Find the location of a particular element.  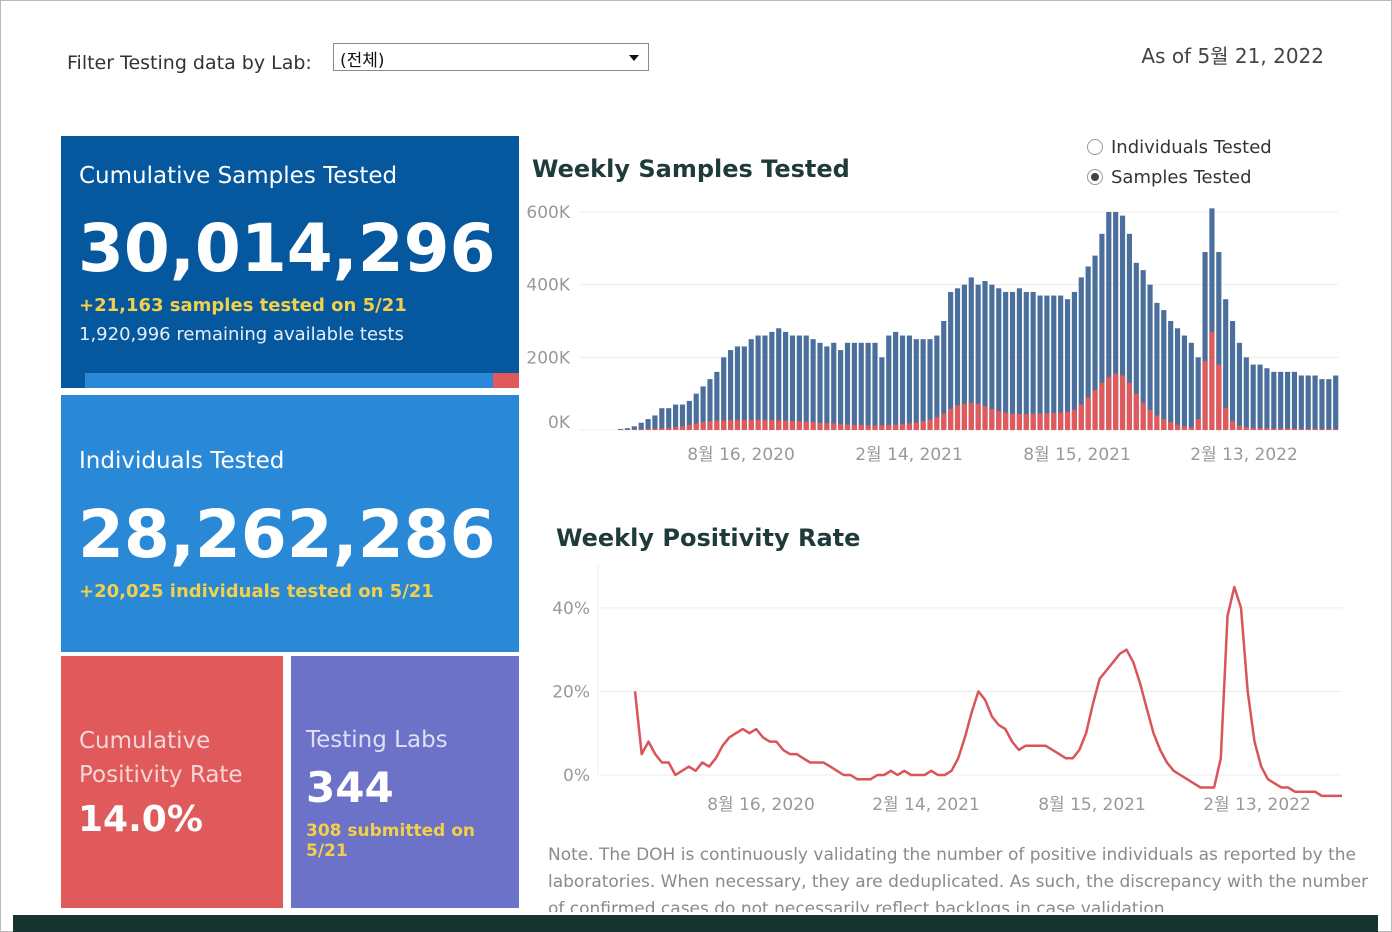

lab-filter-select: (전체) is located at coordinates (491, 57).